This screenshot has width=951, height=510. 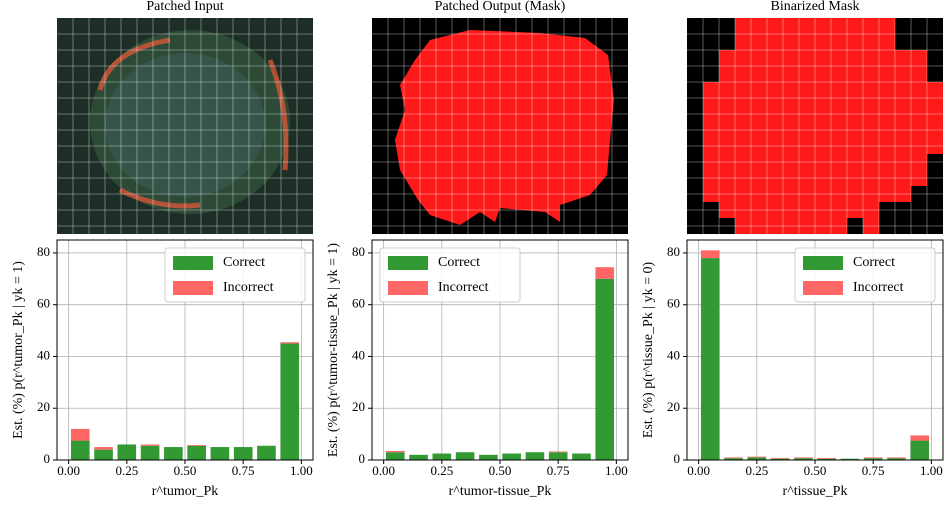 I want to click on mask-image, so click(x=500, y=126).